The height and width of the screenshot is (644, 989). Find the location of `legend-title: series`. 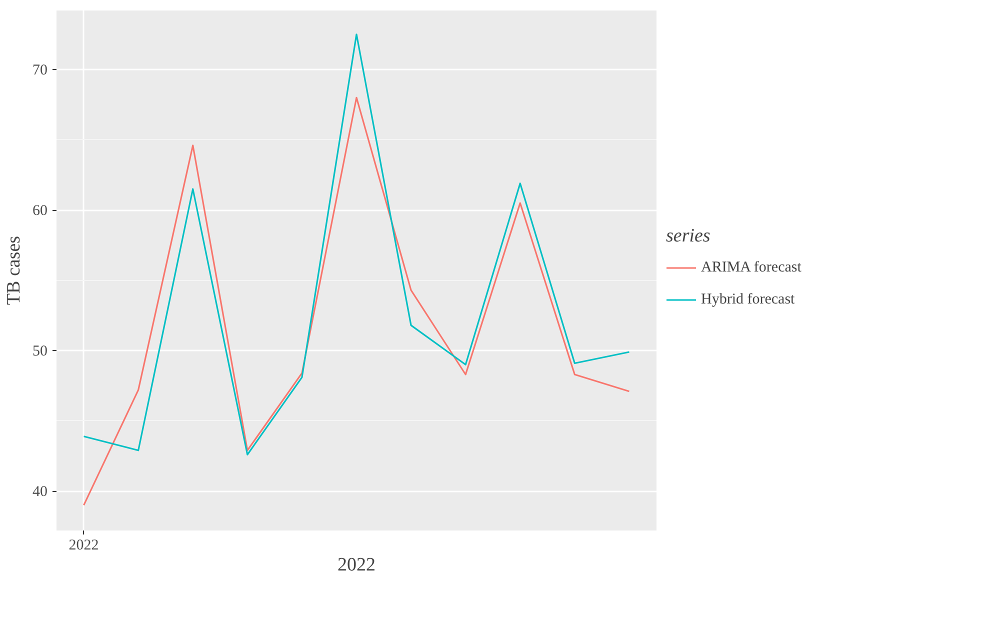

legend-title: series is located at coordinates (689, 237).